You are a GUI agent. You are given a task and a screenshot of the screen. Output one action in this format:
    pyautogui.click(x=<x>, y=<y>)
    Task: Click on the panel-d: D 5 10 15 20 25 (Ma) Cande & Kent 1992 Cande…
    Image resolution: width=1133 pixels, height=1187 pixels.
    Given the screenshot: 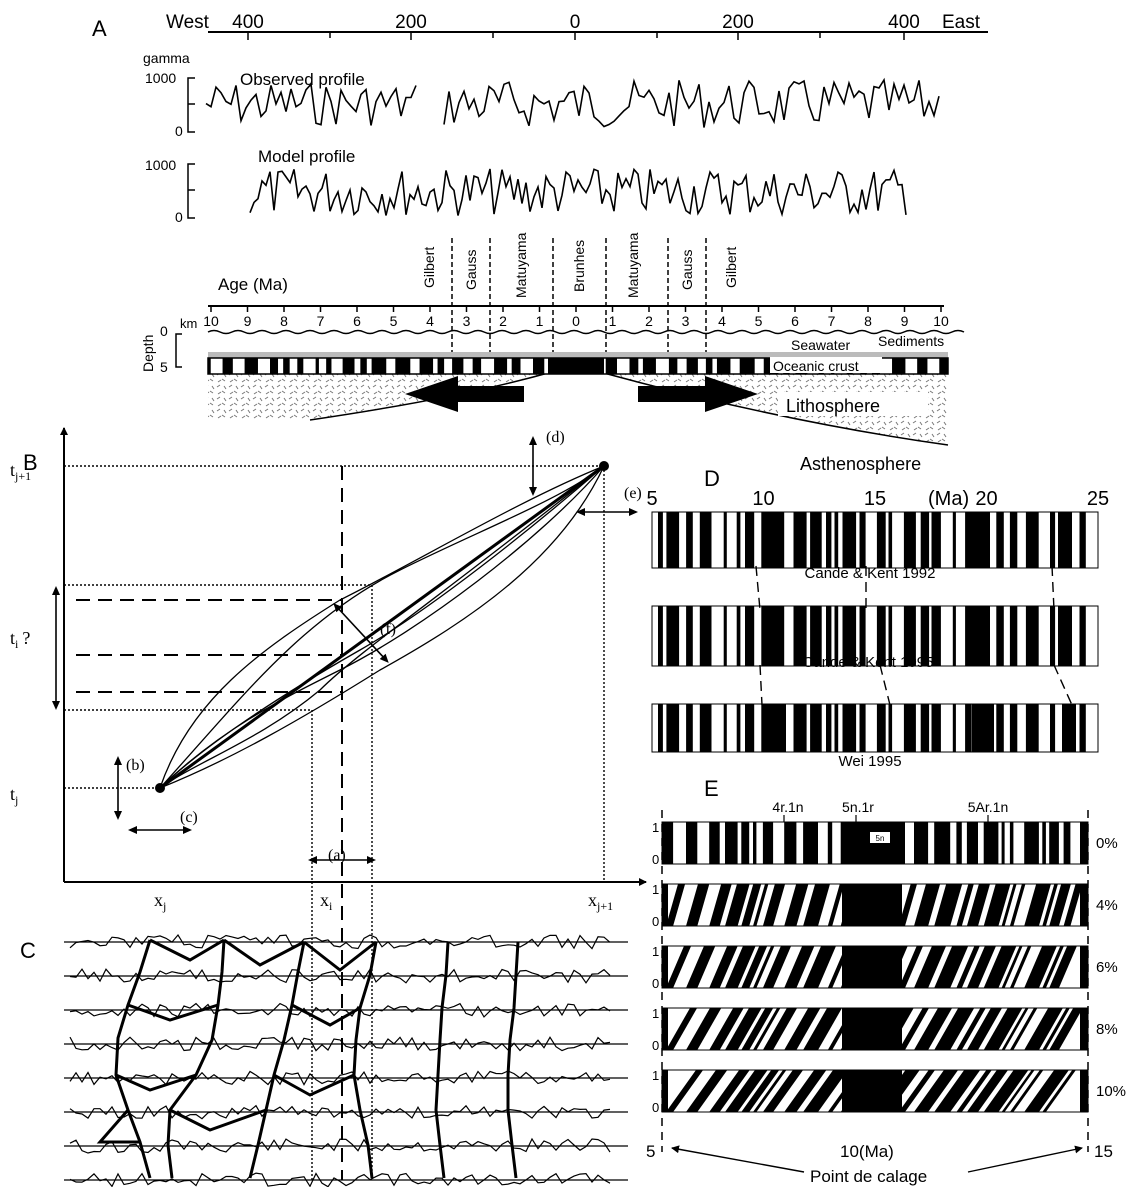 What is the action you would take?
    pyautogui.click(x=877, y=618)
    